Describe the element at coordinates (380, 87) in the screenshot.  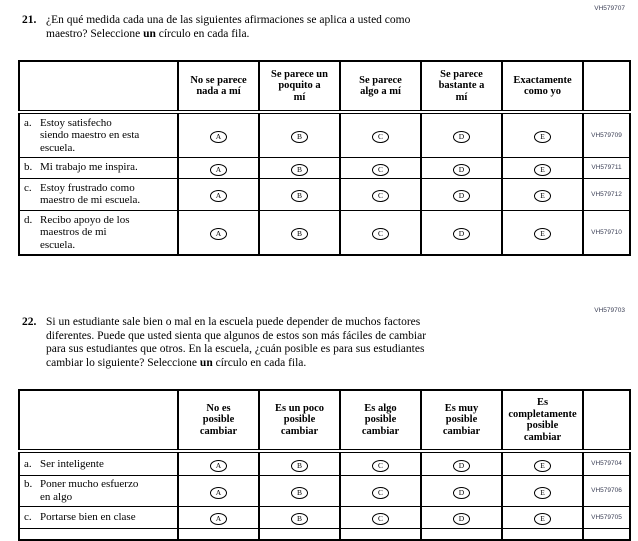
I see `column-header-algo: Se parece algo a mí` at that location.